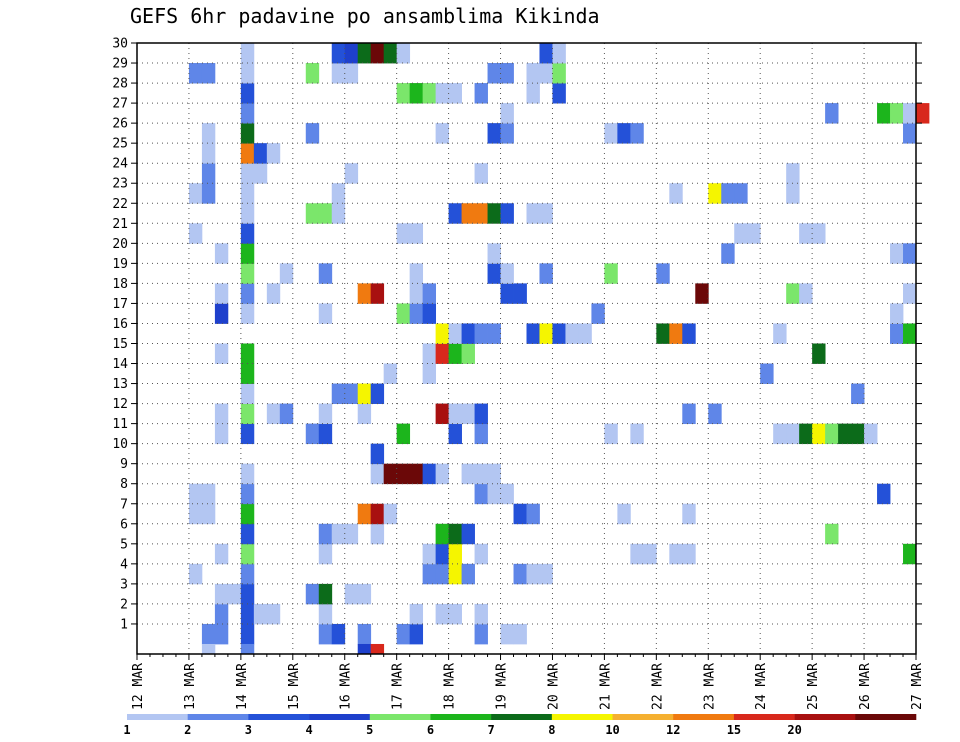 The image size is (960, 742). I want to click on y-tick-label: 26, so click(120, 124).